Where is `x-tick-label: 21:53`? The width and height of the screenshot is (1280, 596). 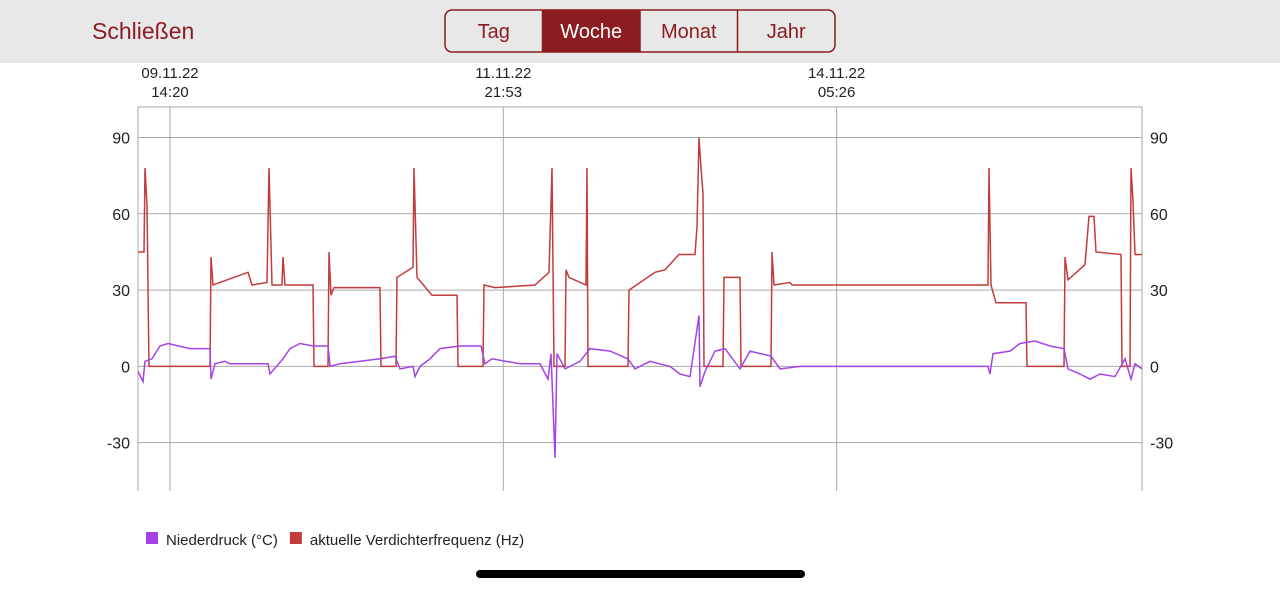 x-tick-label: 21:53 is located at coordinates (504, 92).